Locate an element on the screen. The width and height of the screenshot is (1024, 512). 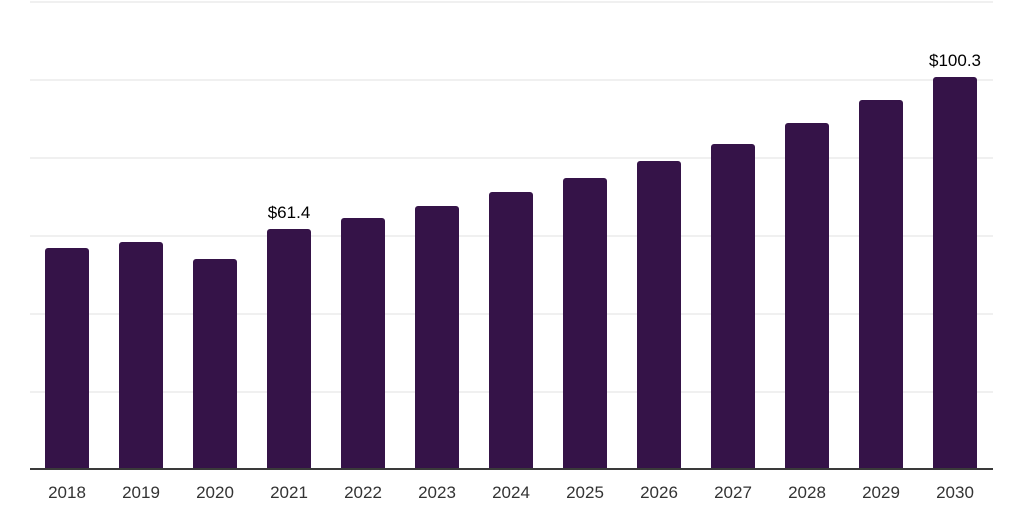
x-tick-label-2023: 2023 is located at coordinates (437, 492).